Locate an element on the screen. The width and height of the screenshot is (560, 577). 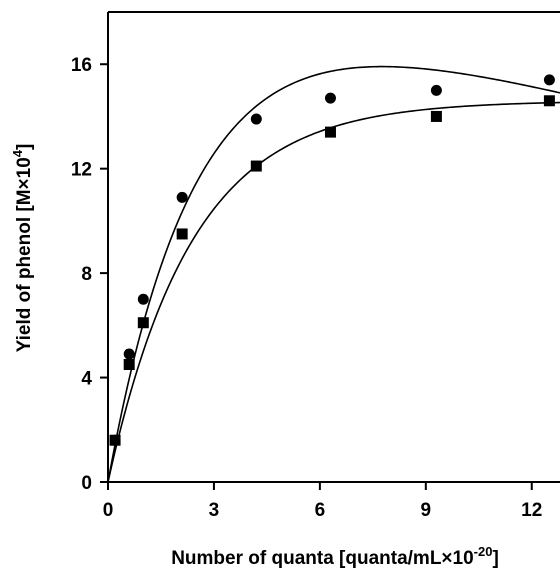
y-tick-label: 8 is located at coordinates (86, 274).